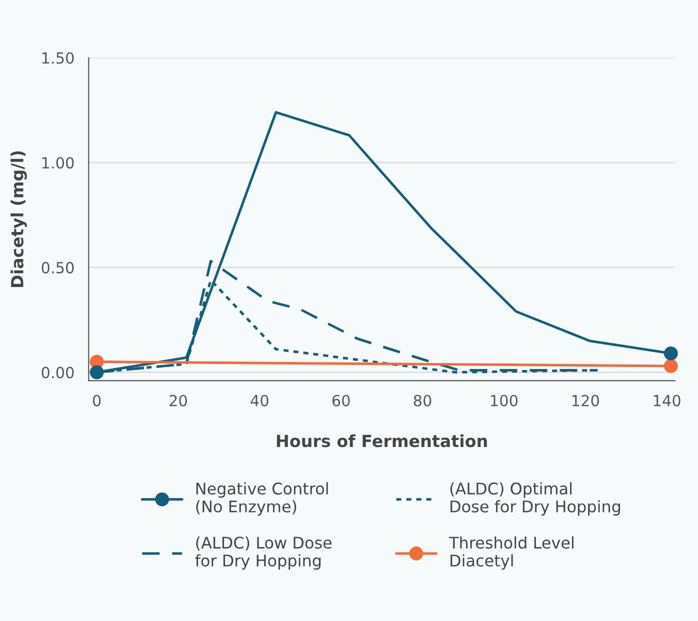 Image resolution: width=698 pixels, height=621 pixels. I want to click on legend-label: (ALDC) Low Dose for Dry Hopping, so click(263, 553).